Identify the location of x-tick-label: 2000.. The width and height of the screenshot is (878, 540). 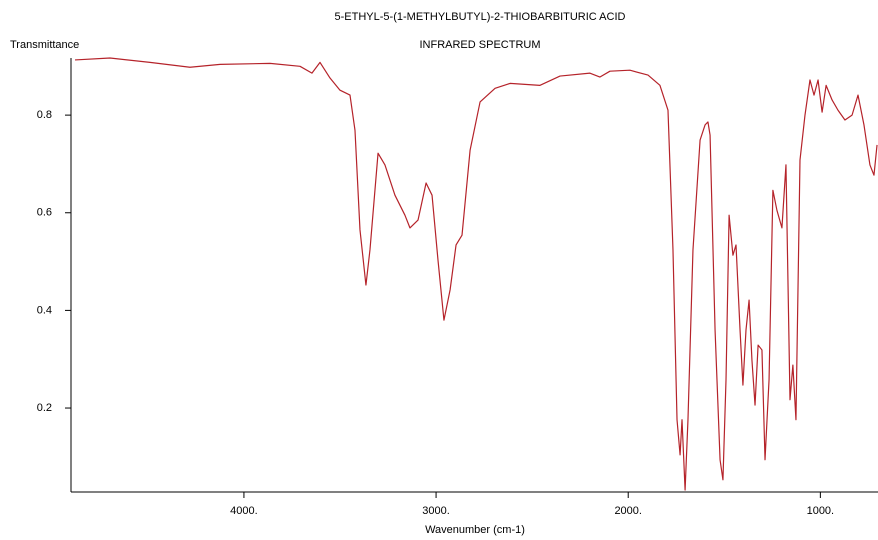
(628, 511).